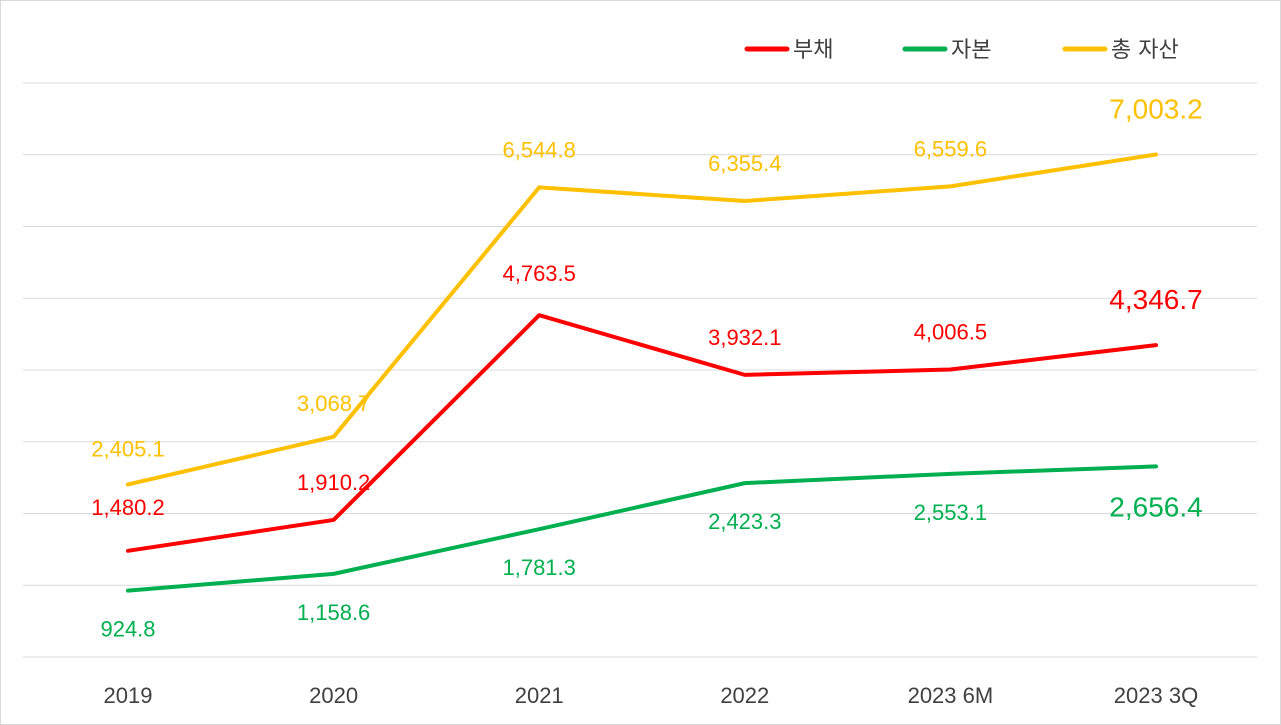 The width and height of the screenshot is (1281, 725). What do you see at coordinates (1155, 109) in the screenshot?
I see `data-label: 7,003.2` at bounding box center [1155, 109].